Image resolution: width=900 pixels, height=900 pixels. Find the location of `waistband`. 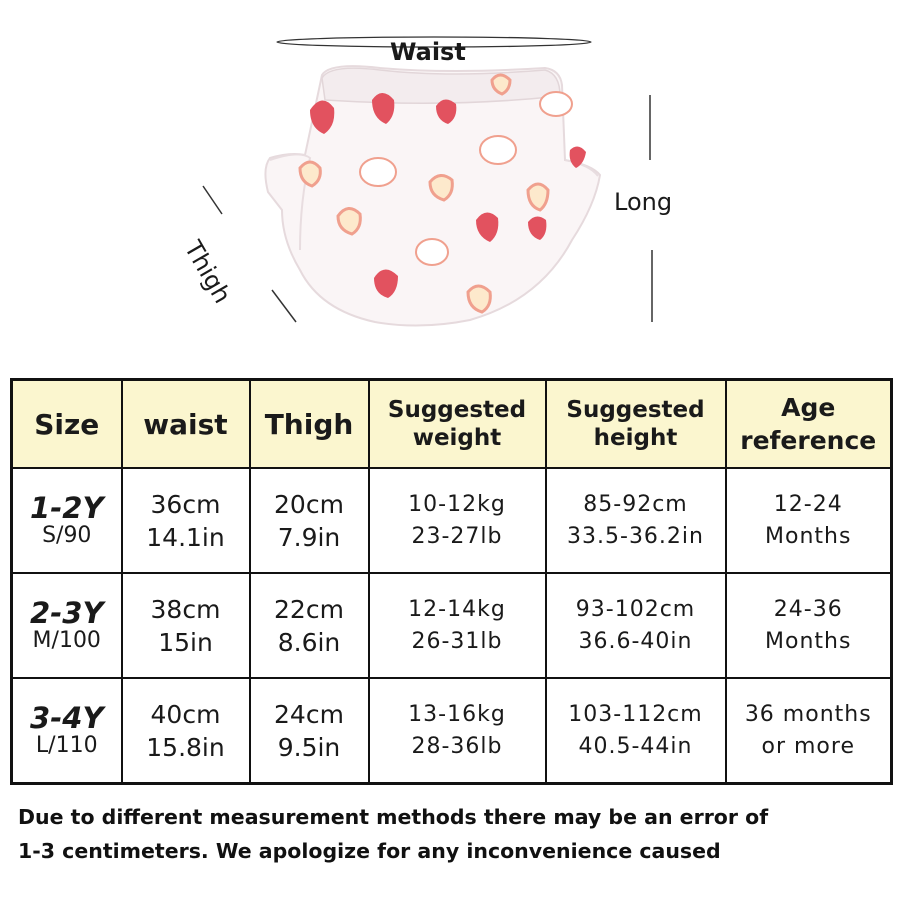

waistband is located at coordinates (441, 85).